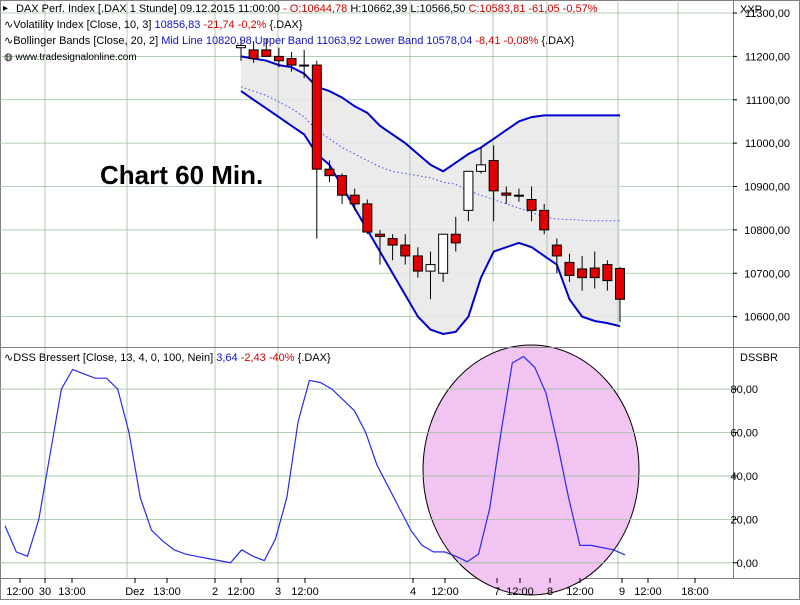 Image resolution: width=800 pixels, height=605 pixels. What do you see at coordinates (767, 231) in the screenshot?
I see `price-tick-label: 10800,00` at bounding box center [767, 231].